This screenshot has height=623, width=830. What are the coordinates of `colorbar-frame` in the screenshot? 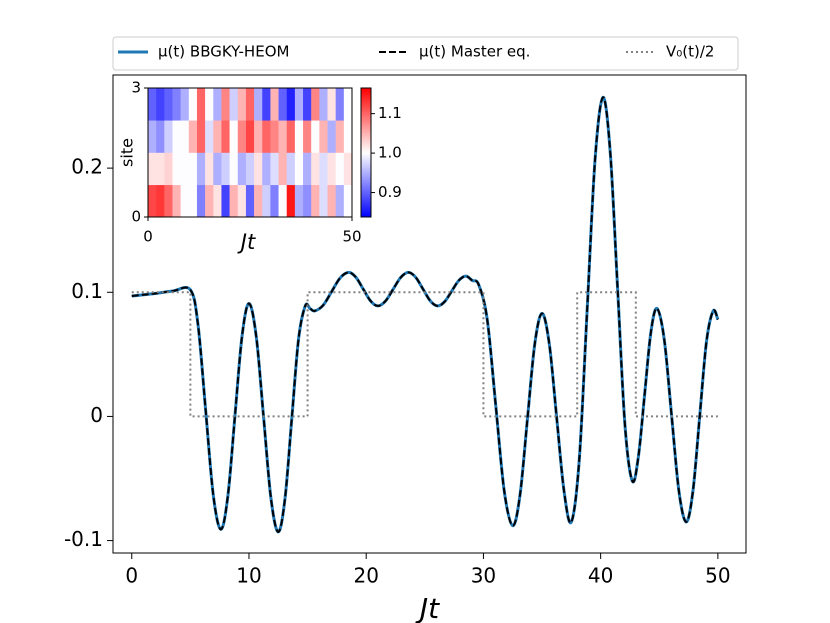 It's located at (366, 152).